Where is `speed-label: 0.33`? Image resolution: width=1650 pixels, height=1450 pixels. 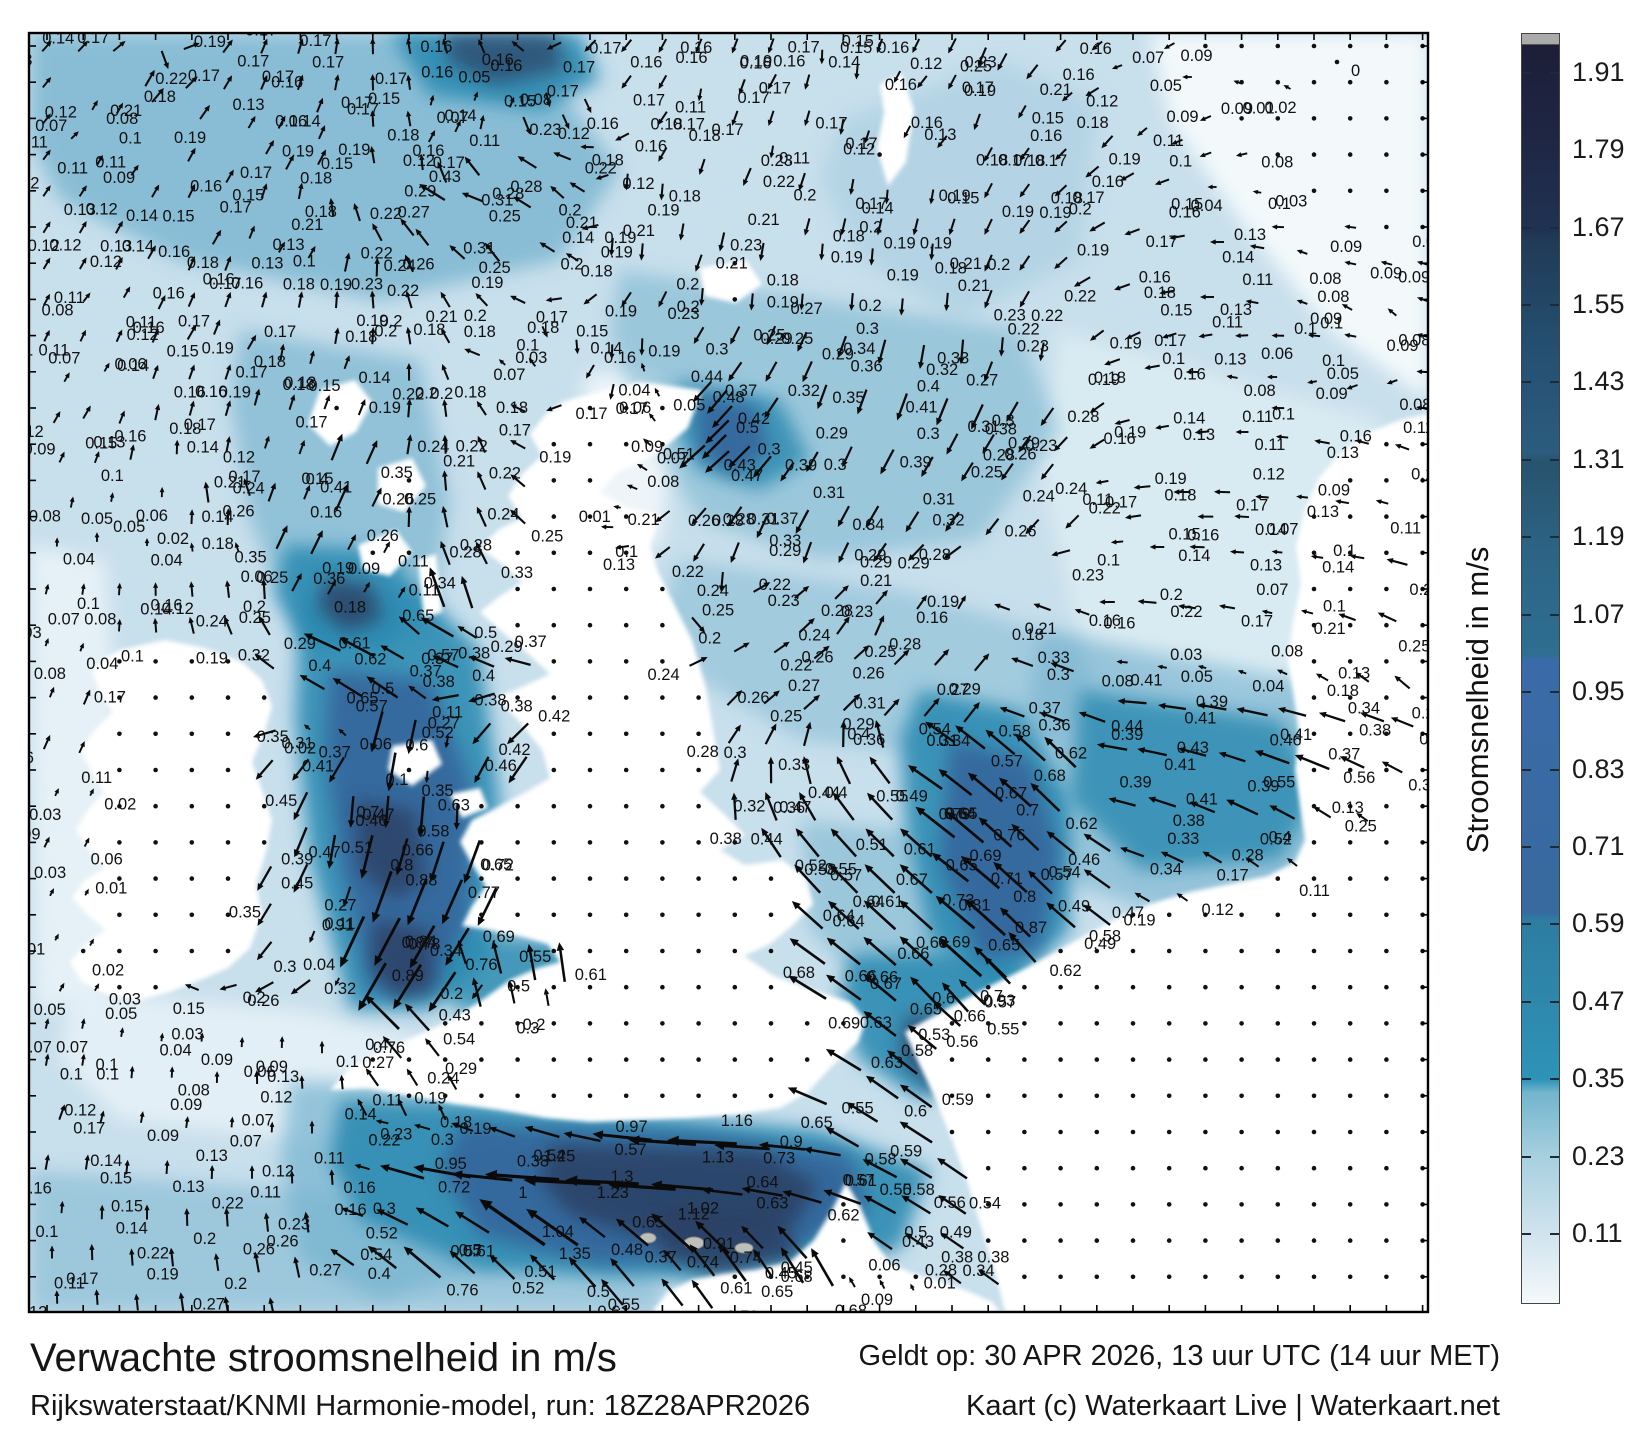
speed-label: 0.33 is located at coordinates (785, 541).